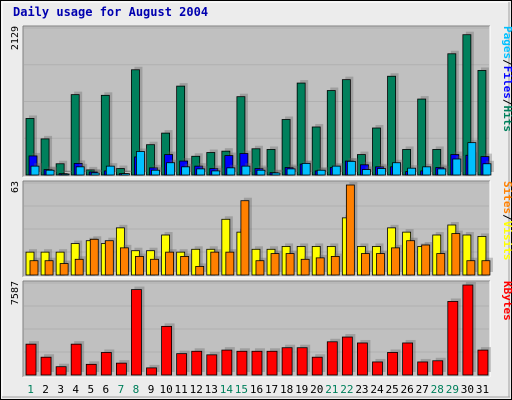 The width and height of the screenshot is (512, 400). I want to click on x-tick-label: 23, so click(361, 389).